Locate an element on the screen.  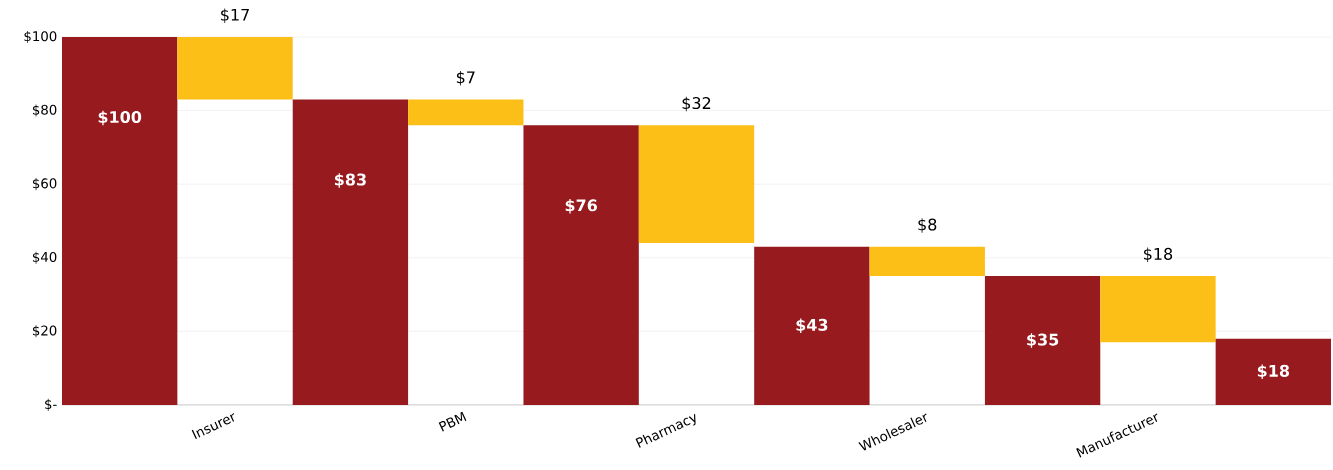
data-label: $43 is located at coordinates (812, 326).